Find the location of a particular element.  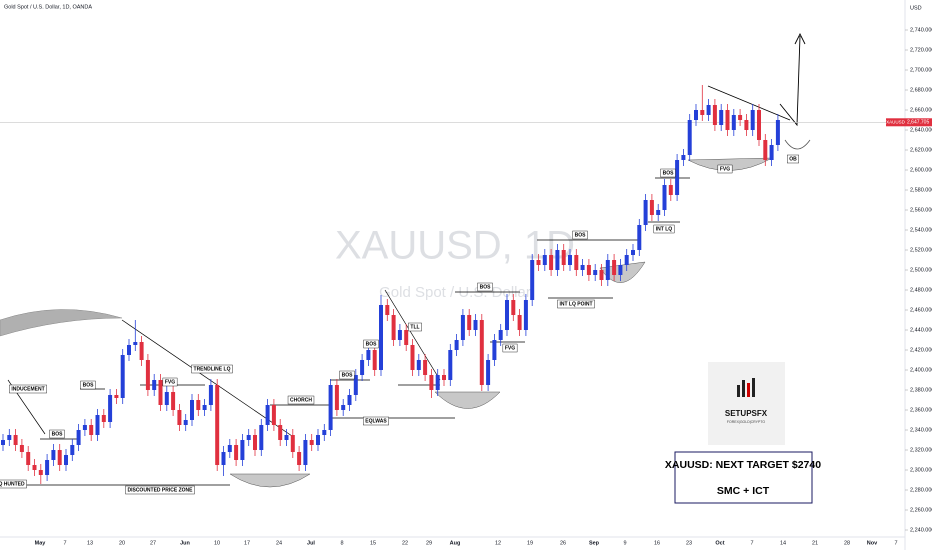

annotation: CHORCH is located at coordinates (301, 400).